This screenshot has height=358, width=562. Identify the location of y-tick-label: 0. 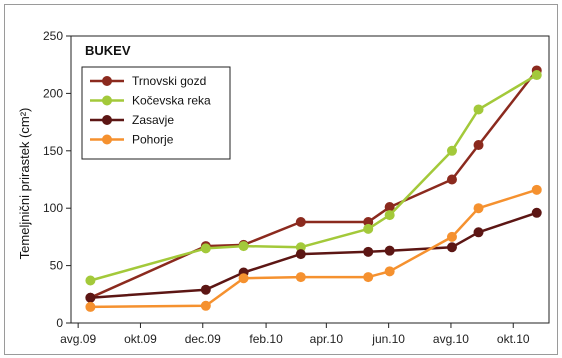
(59, 323).